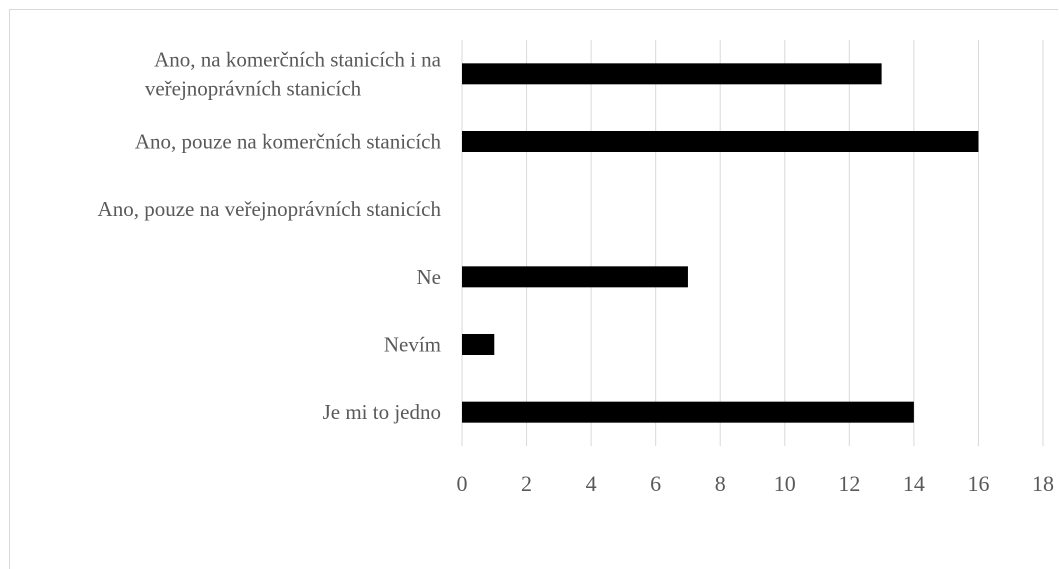 Image resolution: width=1059 pixels, height=569 pixels. Describe the element at coordinates (655, 483) in the screenshot. I see `x-tick-label: 6` at that location.